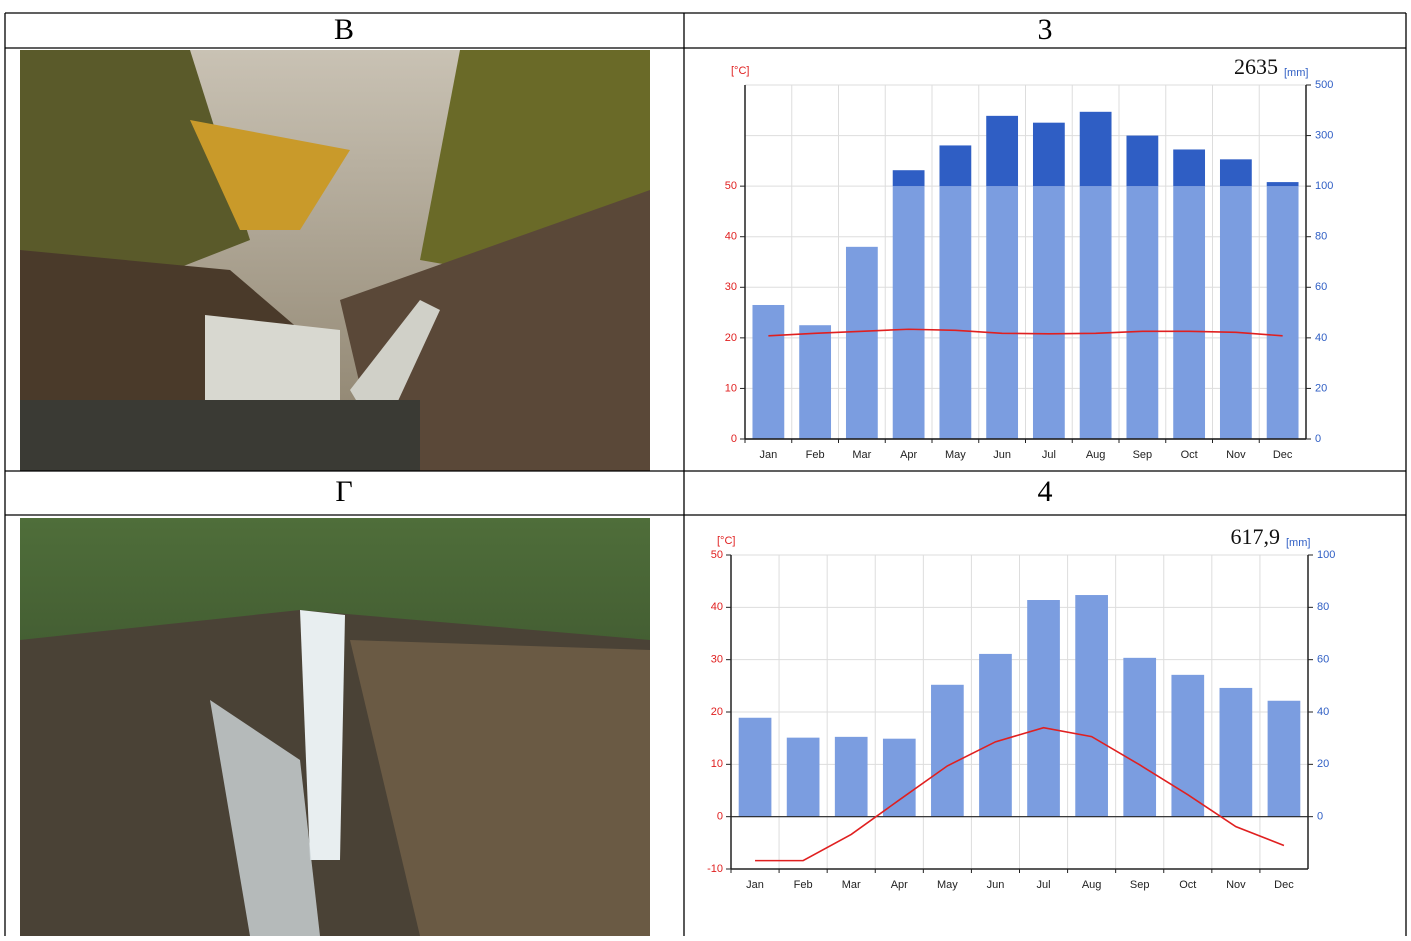 The height and width of the screenshot is (941, 1411). Describe the element at coordinates (715, 869) in the screenshot. I see `y-tick-label: -10` at that location.